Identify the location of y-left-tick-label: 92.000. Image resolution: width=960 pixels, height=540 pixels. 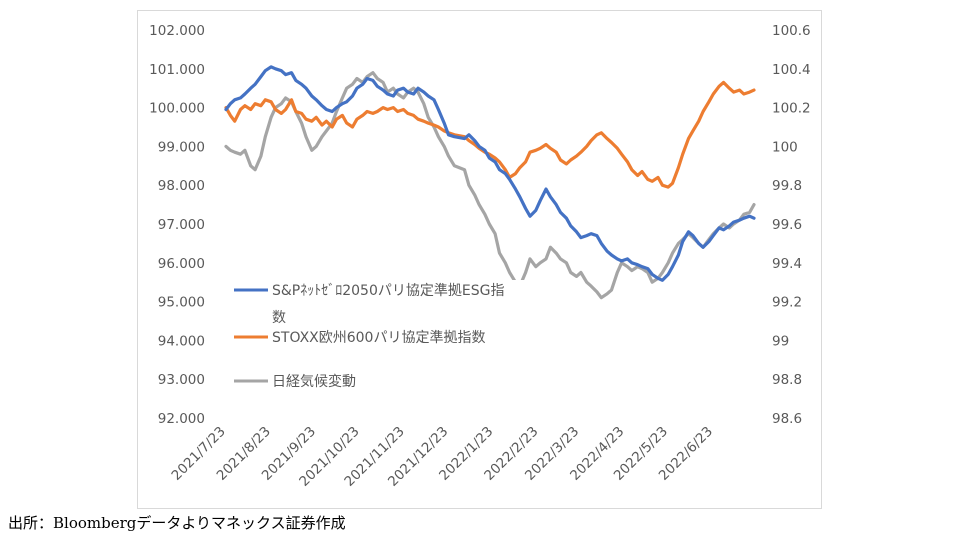
(181, 419).